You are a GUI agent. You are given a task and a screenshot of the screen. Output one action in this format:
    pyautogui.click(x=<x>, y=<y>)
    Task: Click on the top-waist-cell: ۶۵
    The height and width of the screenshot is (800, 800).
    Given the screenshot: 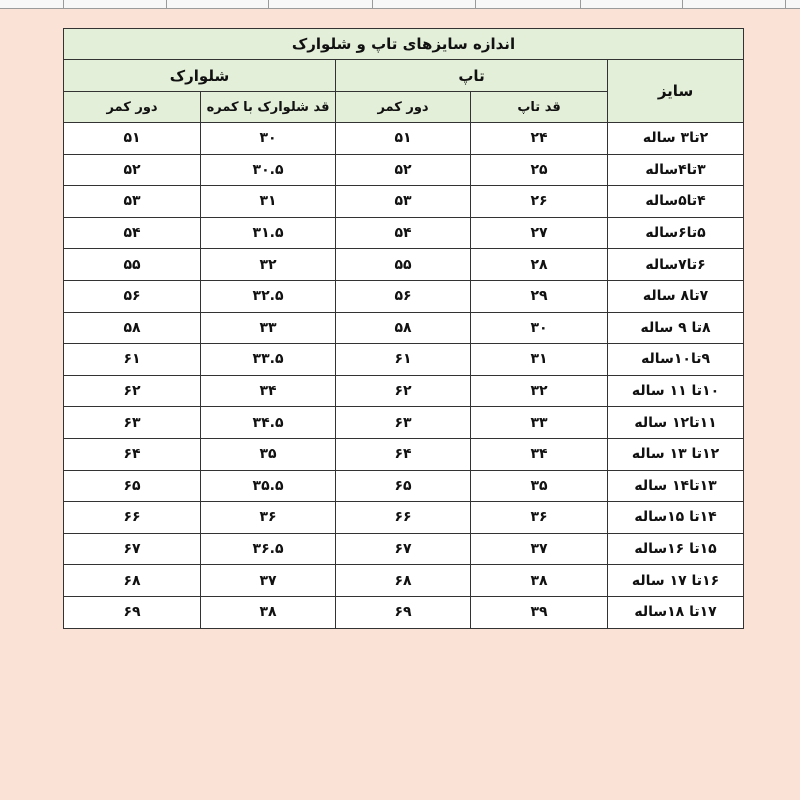 What is the action you would take?
    pyautogui.click(x=403, y=486)
    